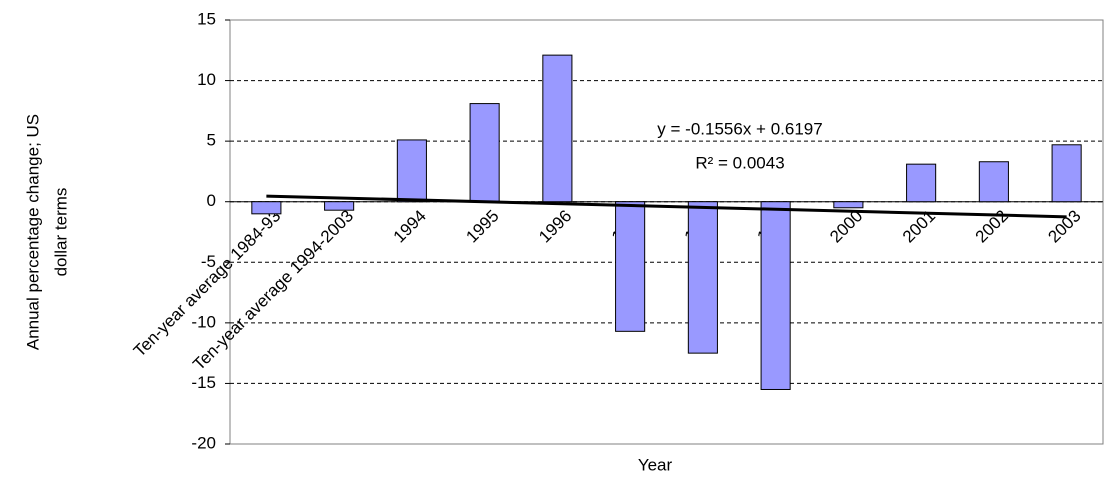  I want to click on y-tick-label: -20, so click(203, 442).